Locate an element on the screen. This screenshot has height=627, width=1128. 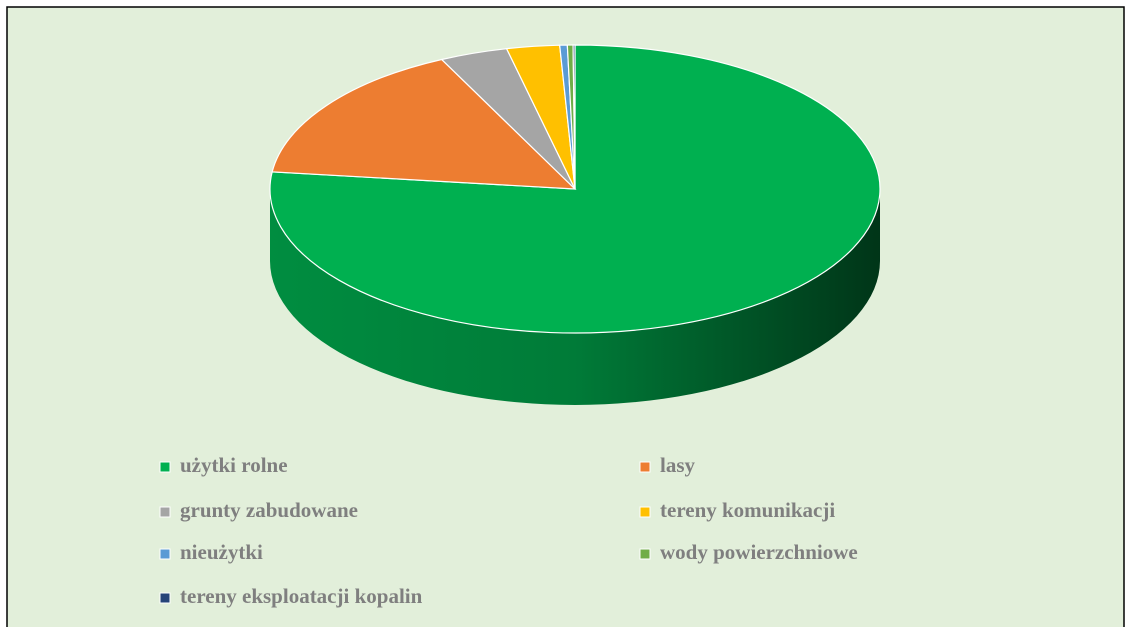
legend-label: tereny komunikacji is located at coordinates (747, 510).